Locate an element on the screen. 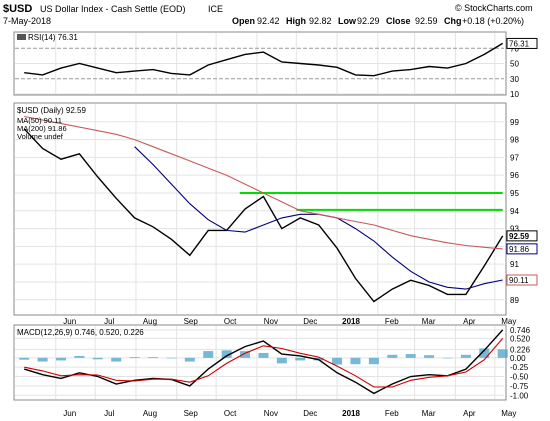 This screenshot has width=550, height=421. open-value: 92.42 is located at coordinates (268, 21).